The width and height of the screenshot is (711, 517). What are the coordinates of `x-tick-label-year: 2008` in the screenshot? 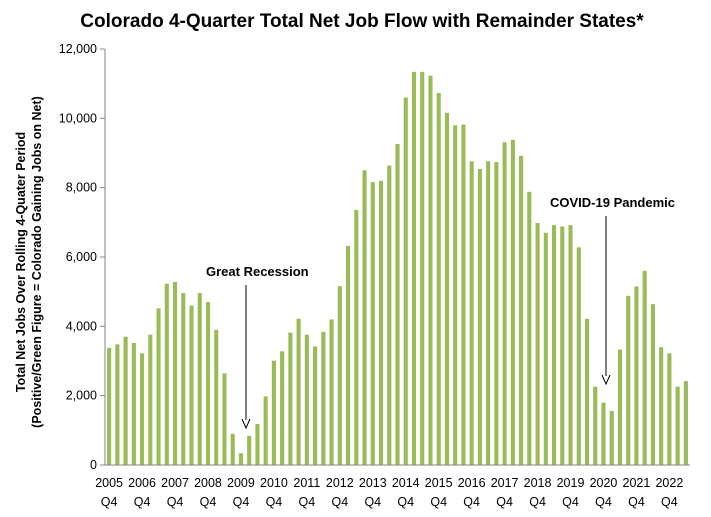 It's located at (208, 483).